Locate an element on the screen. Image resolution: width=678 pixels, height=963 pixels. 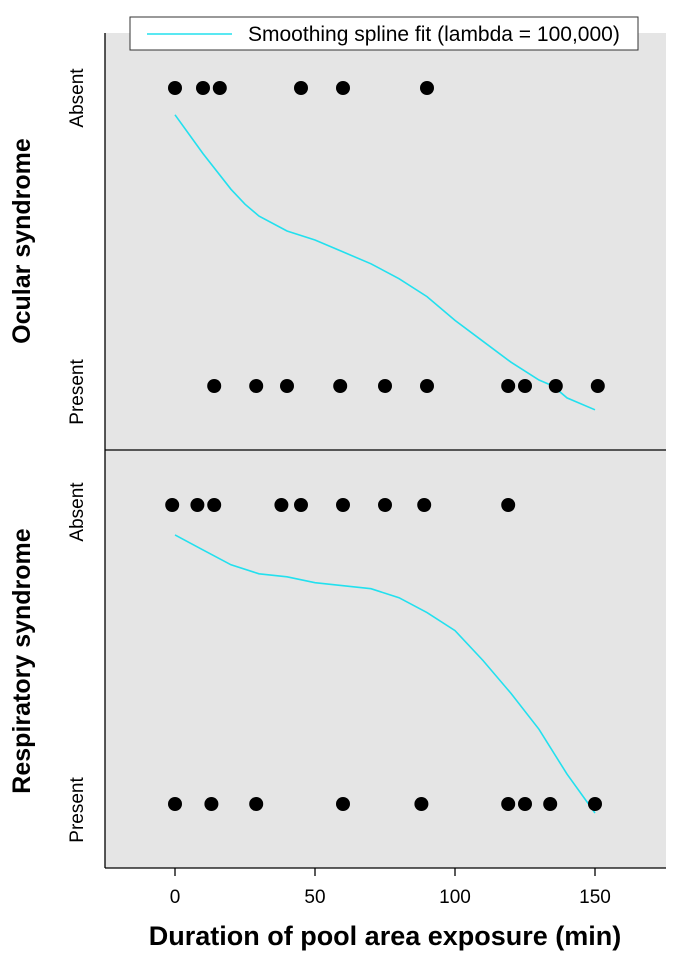
x-tick-label-50: 50 is located at coordinates (314, 897).